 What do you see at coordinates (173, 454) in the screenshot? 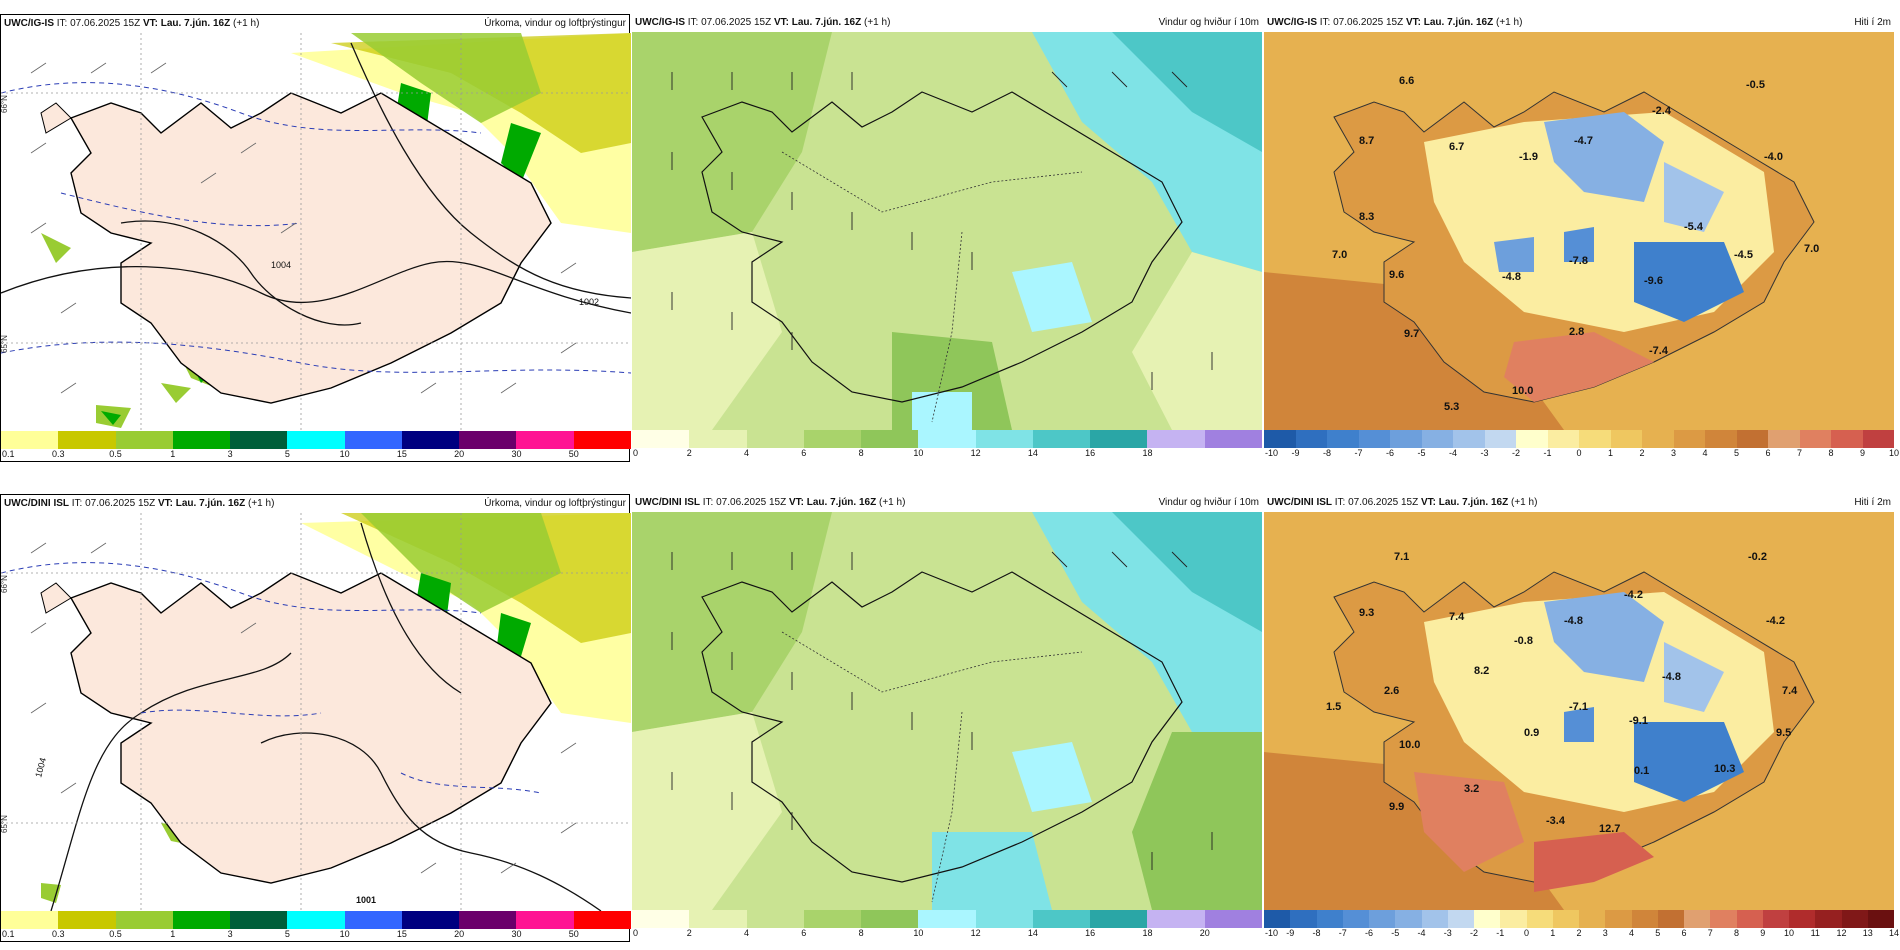
I see `colorbar-tick-label: 1` at bounding box center [173, 454].